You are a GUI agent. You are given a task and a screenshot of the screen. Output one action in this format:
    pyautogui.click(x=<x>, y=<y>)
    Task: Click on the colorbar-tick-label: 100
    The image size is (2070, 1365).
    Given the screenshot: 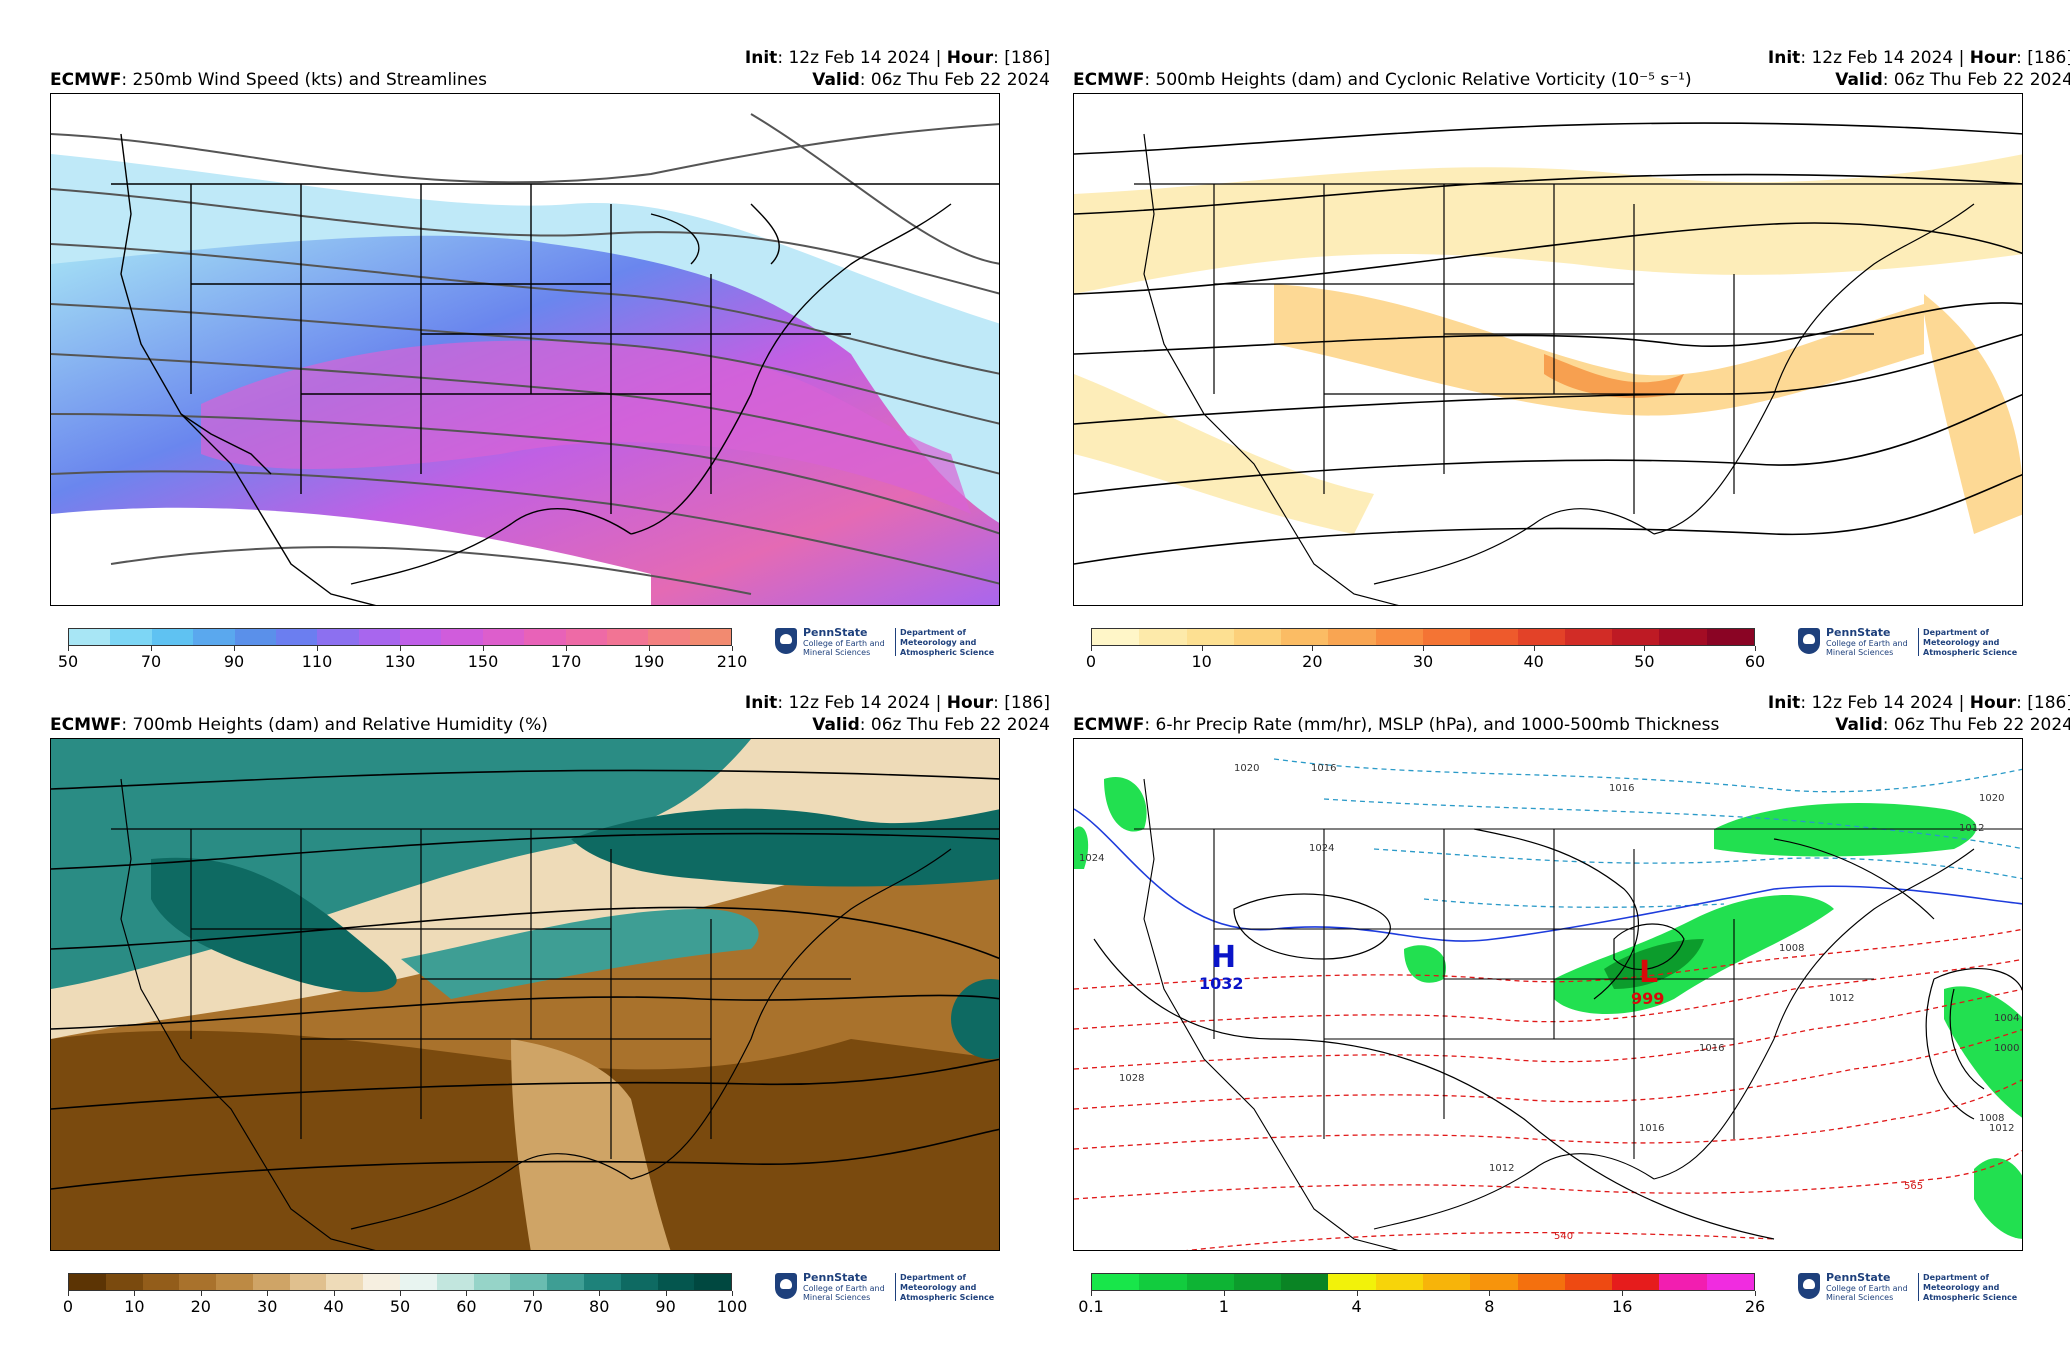 What is the action you would take?
    pyautogui.click(x=732, y=1306)
    